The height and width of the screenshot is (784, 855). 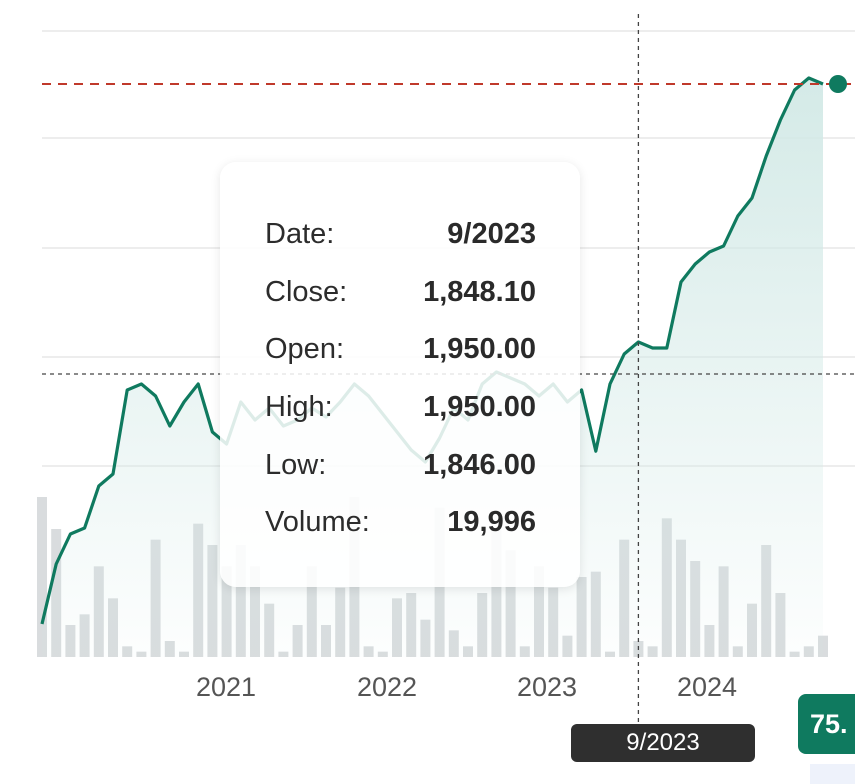 What do you see at coordinates (400, 350) in the screenshot?
I see `tooltip-row-open: Open: 1,950.00` at bounding box center [400, 350].